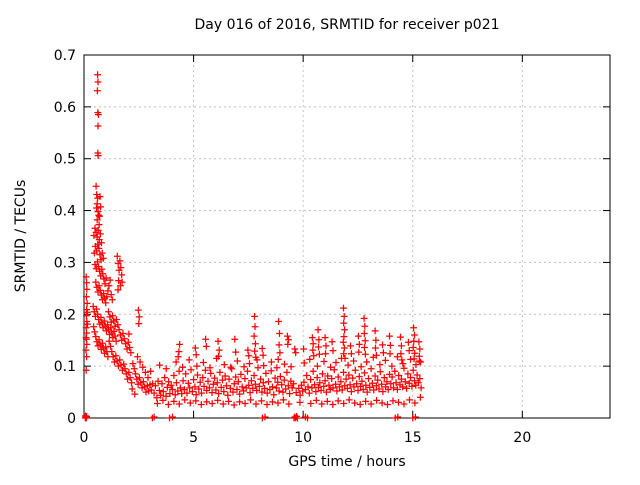 Image resolution: width=640 pixels, height=485 pixels. Describe the element at coordinates (65, 315) in the screenshot. I see `y-tick-label: 0.2` at that location.